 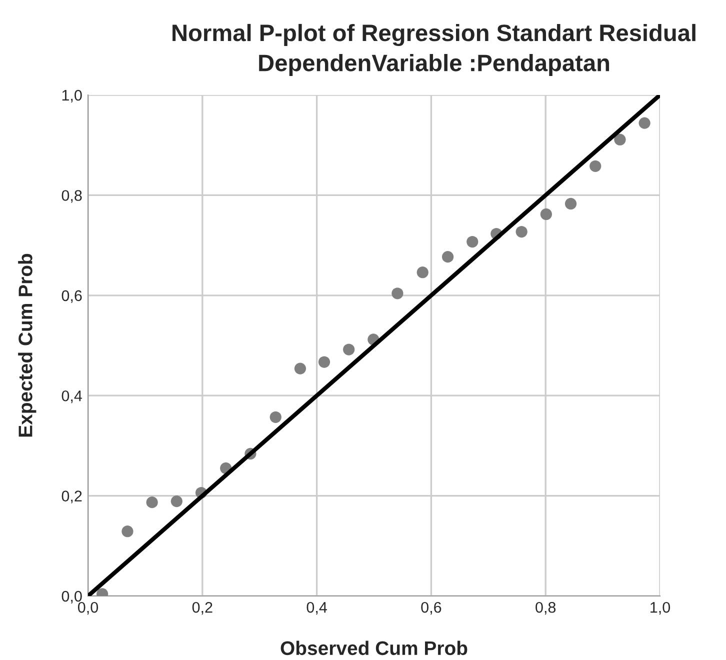 What do you see at coordinates (72, 397) in the screenshot?
I see `y-tick-label: 0,4` at bounding box center [72, 397].